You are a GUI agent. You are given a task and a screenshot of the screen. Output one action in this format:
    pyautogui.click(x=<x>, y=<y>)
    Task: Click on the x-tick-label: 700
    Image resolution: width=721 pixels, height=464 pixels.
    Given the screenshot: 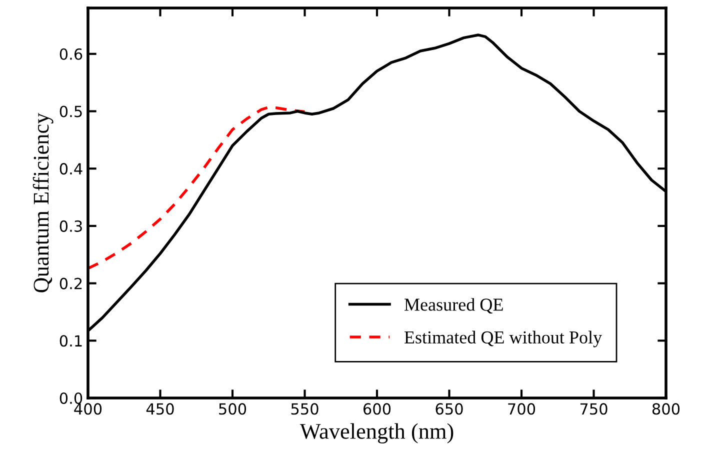 What is the action you would take?
    pyautogui.click(x=522, y=409)
    